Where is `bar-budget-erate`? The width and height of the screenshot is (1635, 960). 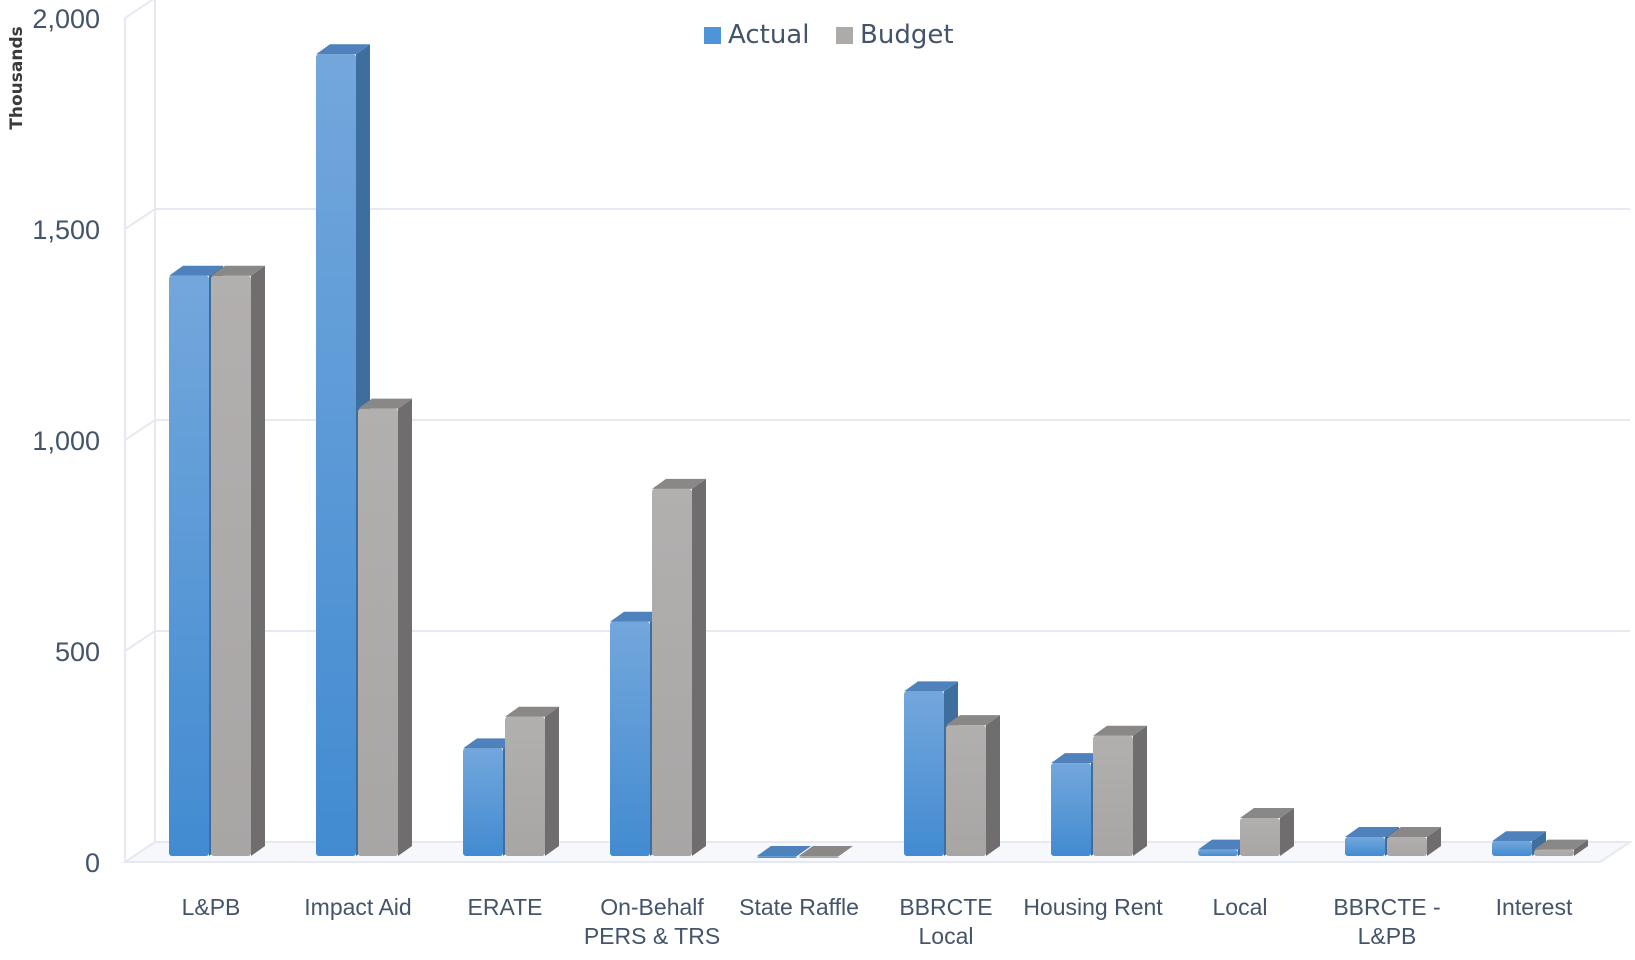
bar-budget-erate is located at coordinates (532, 781).